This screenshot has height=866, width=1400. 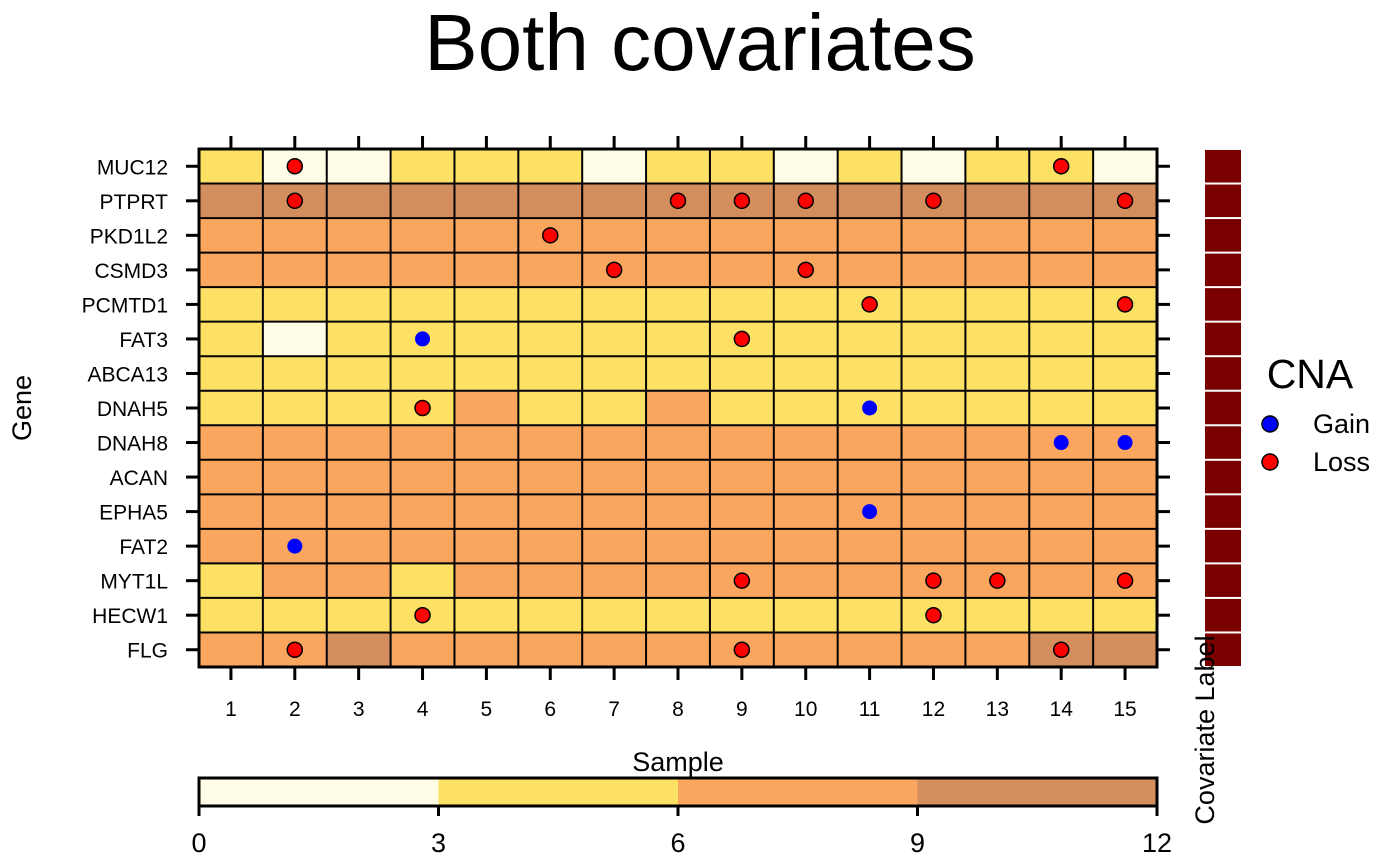 I want to click on x-tick-label: 7, so click(x=614, y=709).